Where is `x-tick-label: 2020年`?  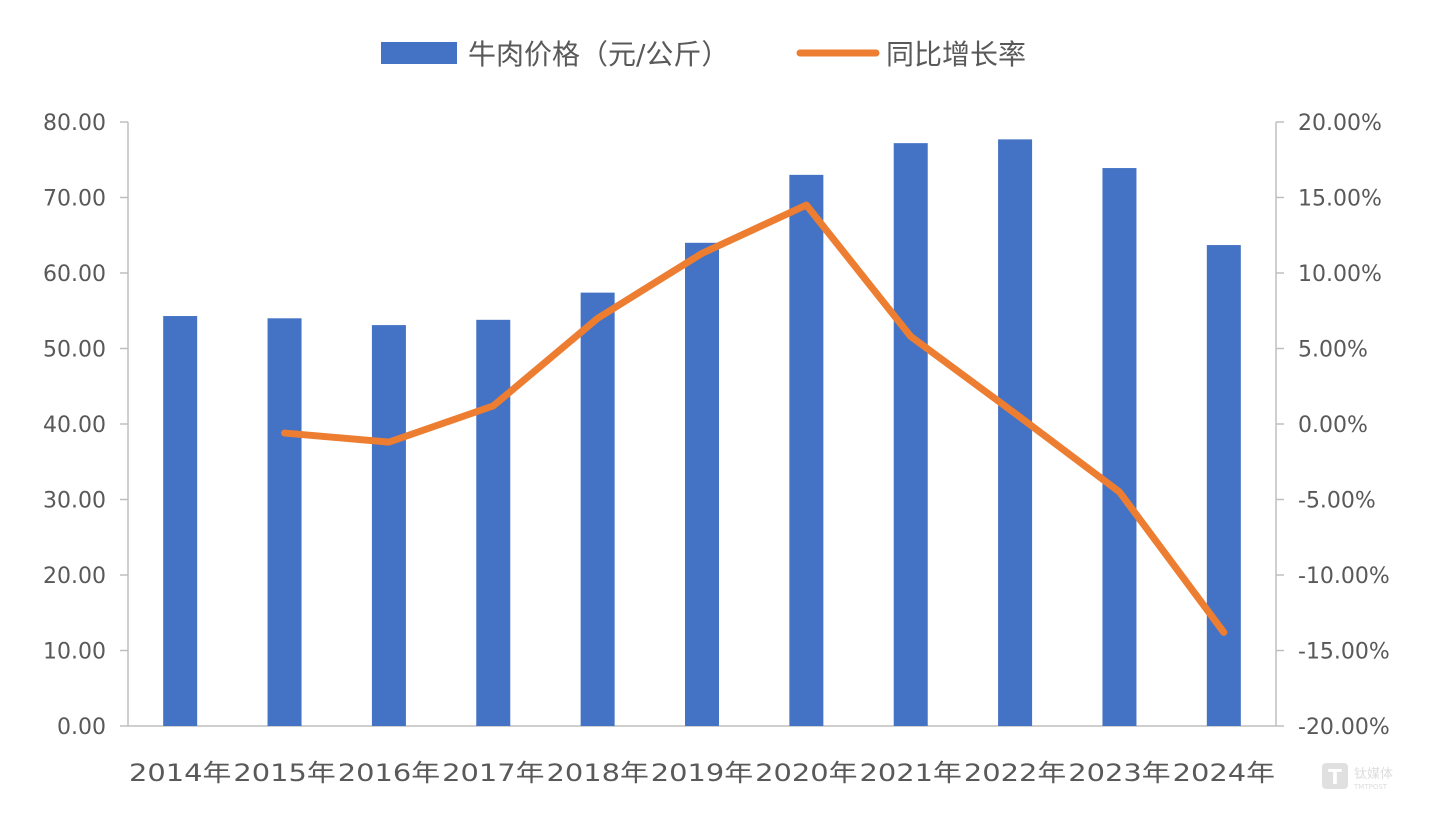 x-tick-label: 2020年 is located at coordinates (806, 773).